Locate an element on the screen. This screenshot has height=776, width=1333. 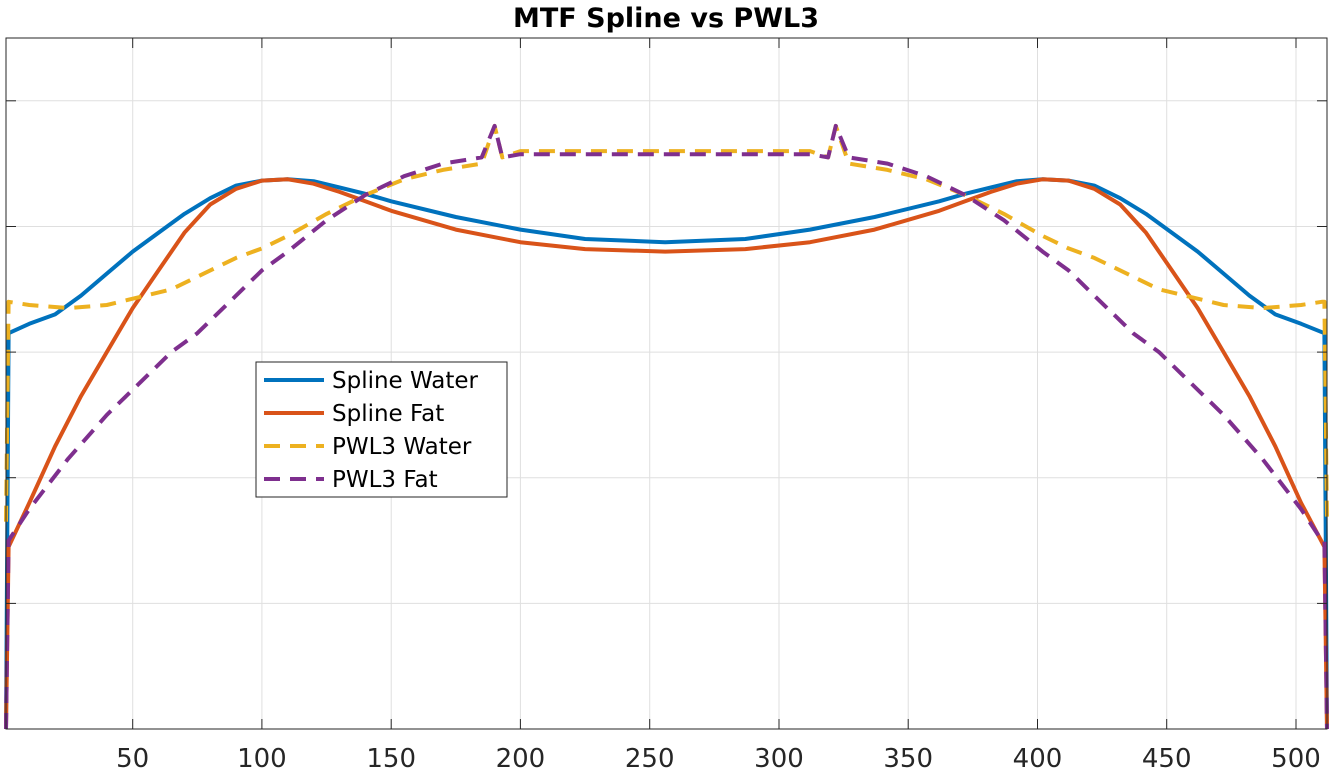
x-tick-label: 350 is located at coordinates (908, 757).